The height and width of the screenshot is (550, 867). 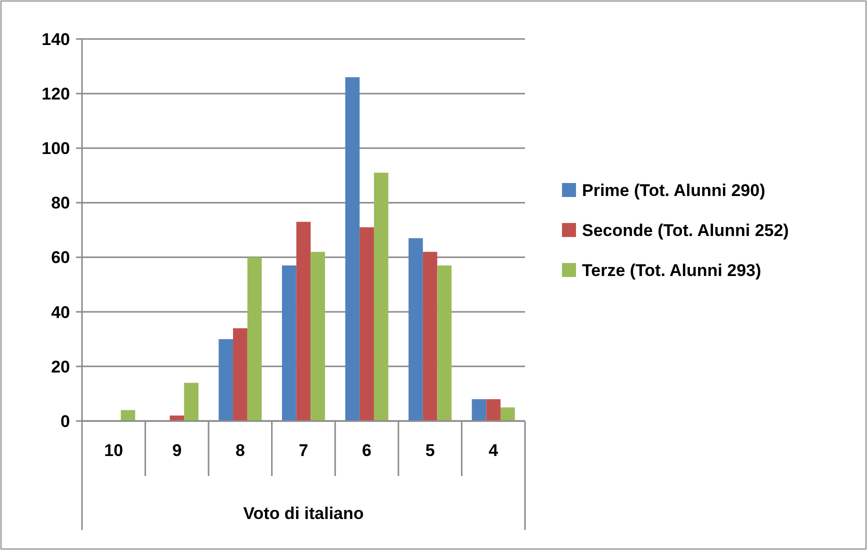 What do you see at coordinates (56, 94) in the screenshot?
I see `y-tick-label: 120` at bounding box center [56, 94].